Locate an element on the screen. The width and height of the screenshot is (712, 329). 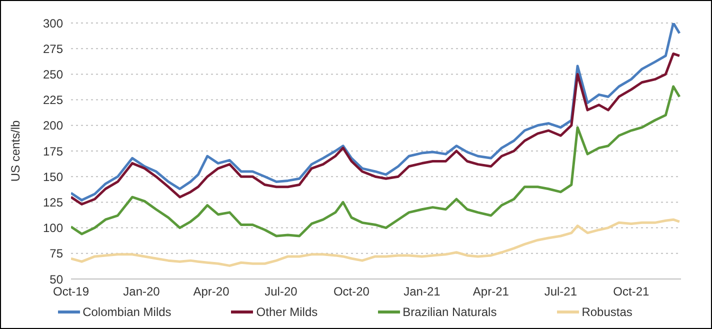
x-tick-label: Oct-19 is located at coordinates (71, 291).